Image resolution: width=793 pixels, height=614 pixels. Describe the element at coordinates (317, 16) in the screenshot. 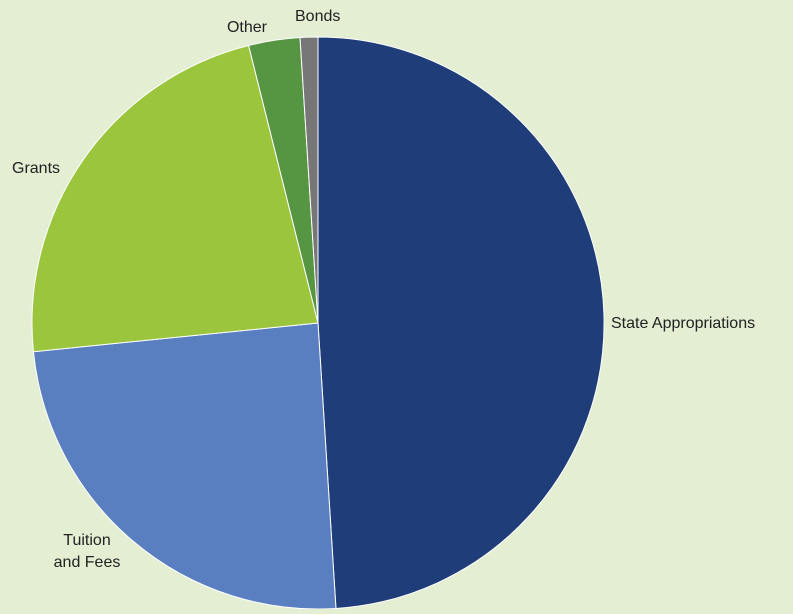

I see `slice-label-bonds: Bonds` at that location.